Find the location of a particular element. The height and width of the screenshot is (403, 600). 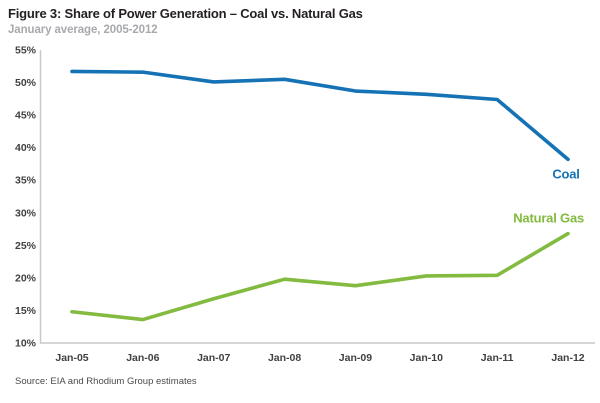

source-note: Source: EIA and Rhodium Group estimates is located at coordinates (106, 381).